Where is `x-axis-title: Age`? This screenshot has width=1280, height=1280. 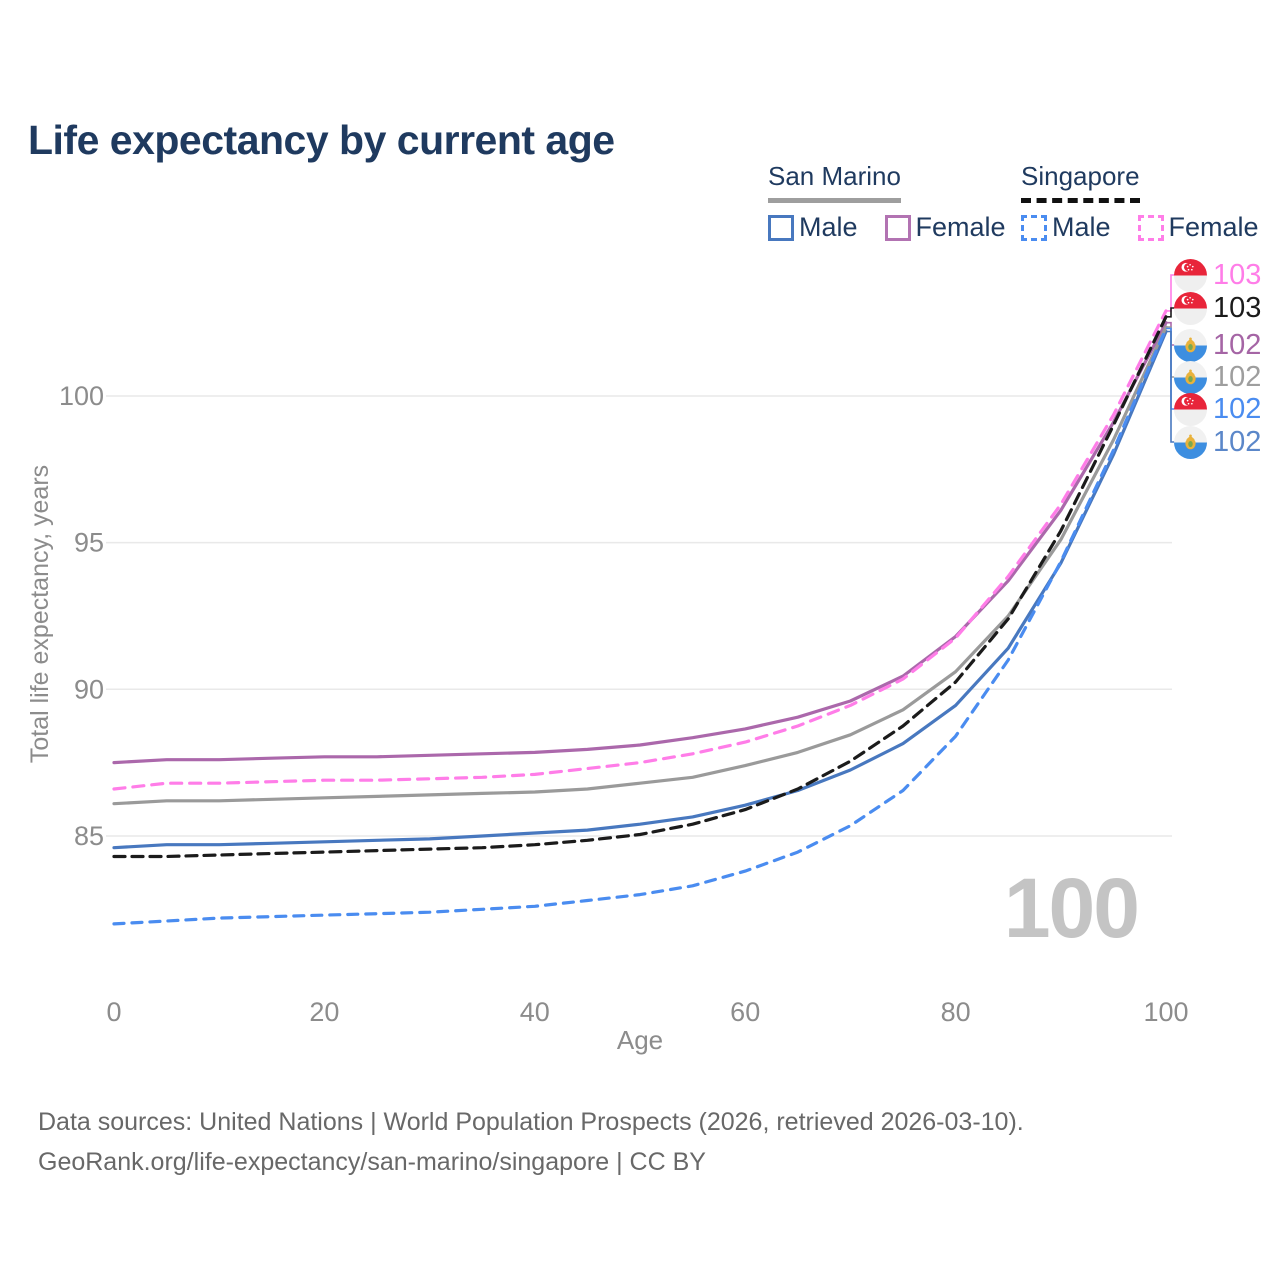 x-axis-title: Age is located at coordinates (640, 1040).